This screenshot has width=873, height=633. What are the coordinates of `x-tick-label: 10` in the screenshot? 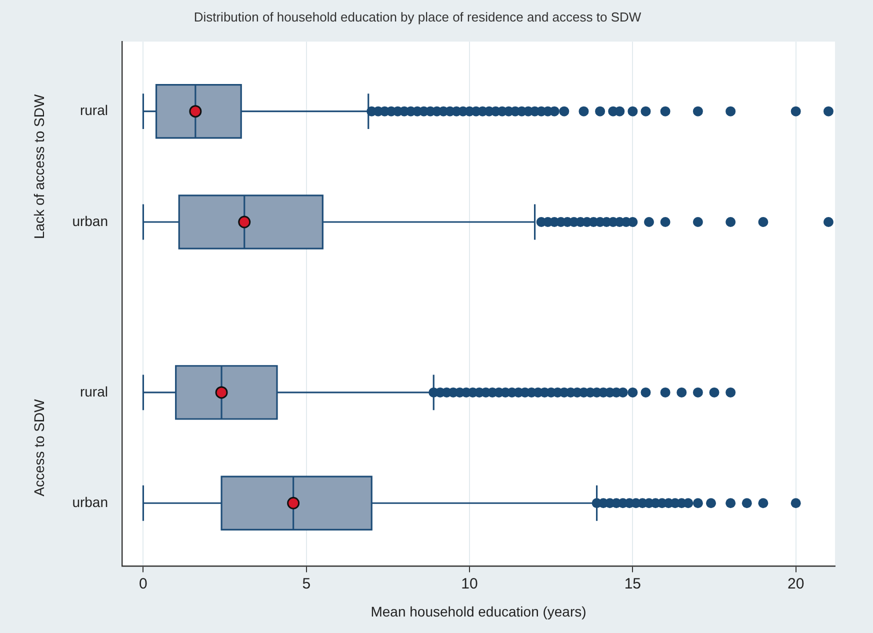 It's located at (469, 583).